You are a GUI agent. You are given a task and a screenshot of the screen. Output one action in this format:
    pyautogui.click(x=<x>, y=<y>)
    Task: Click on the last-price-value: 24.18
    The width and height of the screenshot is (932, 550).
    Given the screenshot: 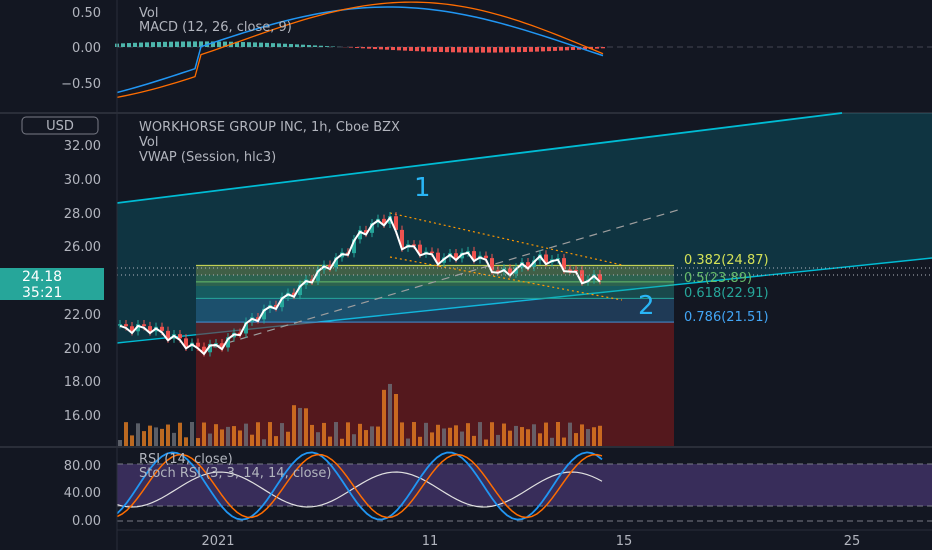 What is the action you would take?
    pyautogui.click(x=42, y=277)
    